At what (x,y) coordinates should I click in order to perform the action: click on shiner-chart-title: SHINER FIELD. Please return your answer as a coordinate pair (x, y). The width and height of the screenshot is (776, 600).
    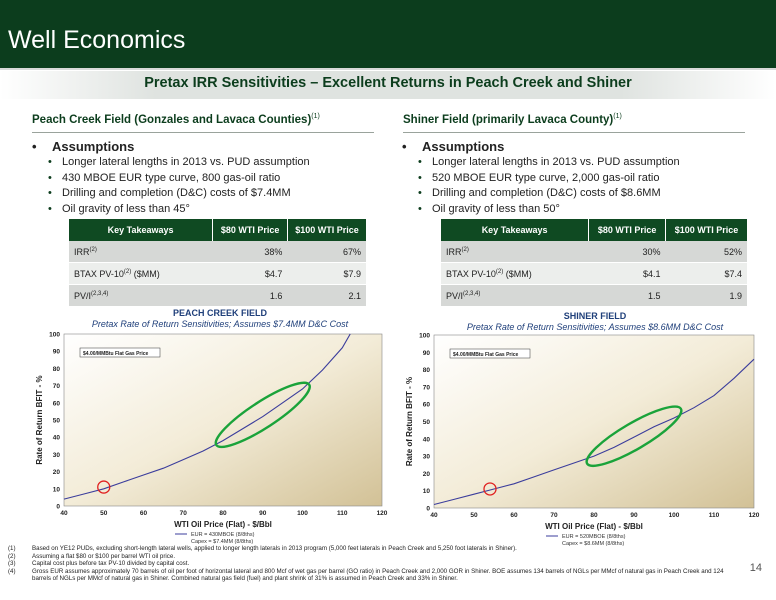
    Looking at the image, I should click on (595, 316).